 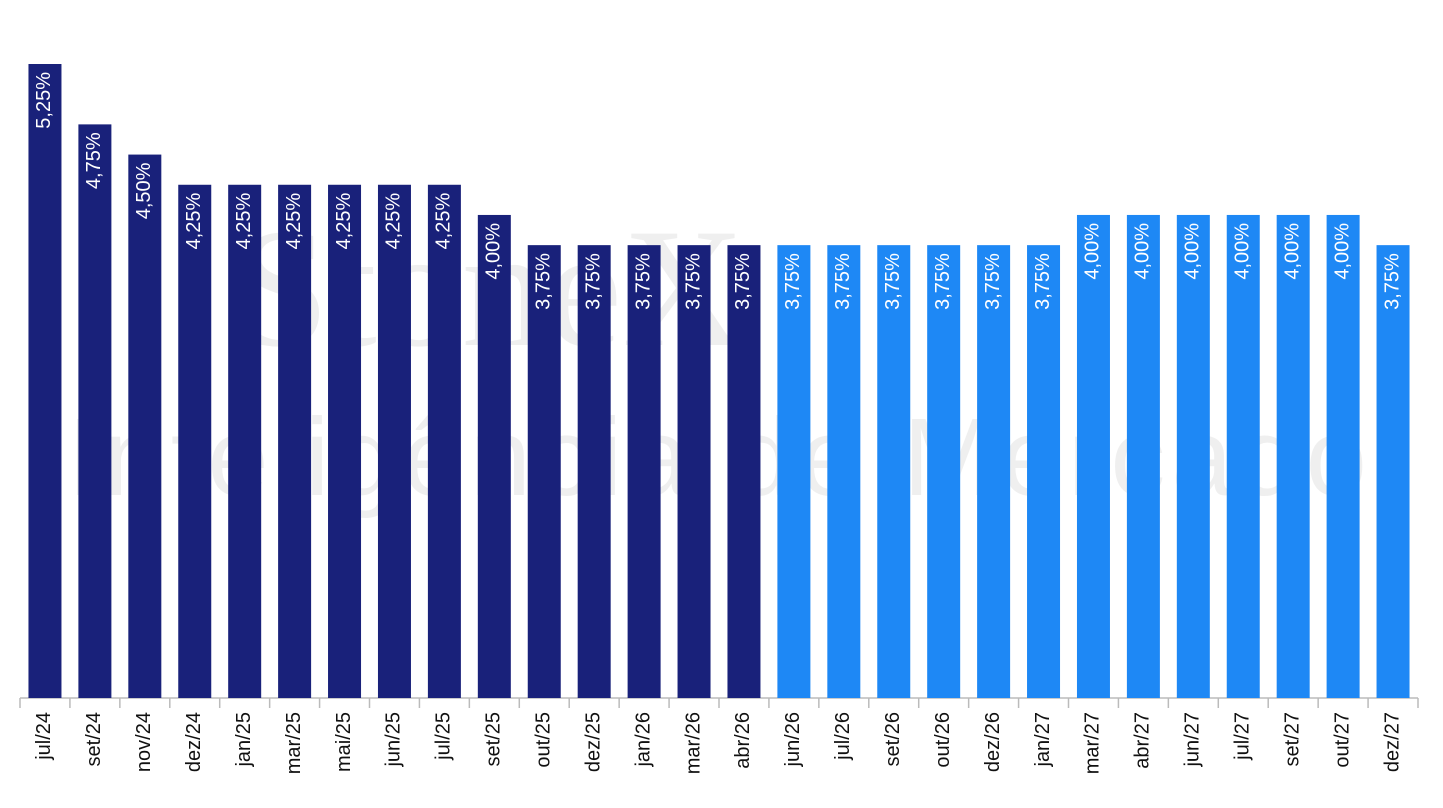 What do you see at coordinates (893, 739) in the screenshot?
I see `x-tick-label: set/26` at bounding box center [893, 739].